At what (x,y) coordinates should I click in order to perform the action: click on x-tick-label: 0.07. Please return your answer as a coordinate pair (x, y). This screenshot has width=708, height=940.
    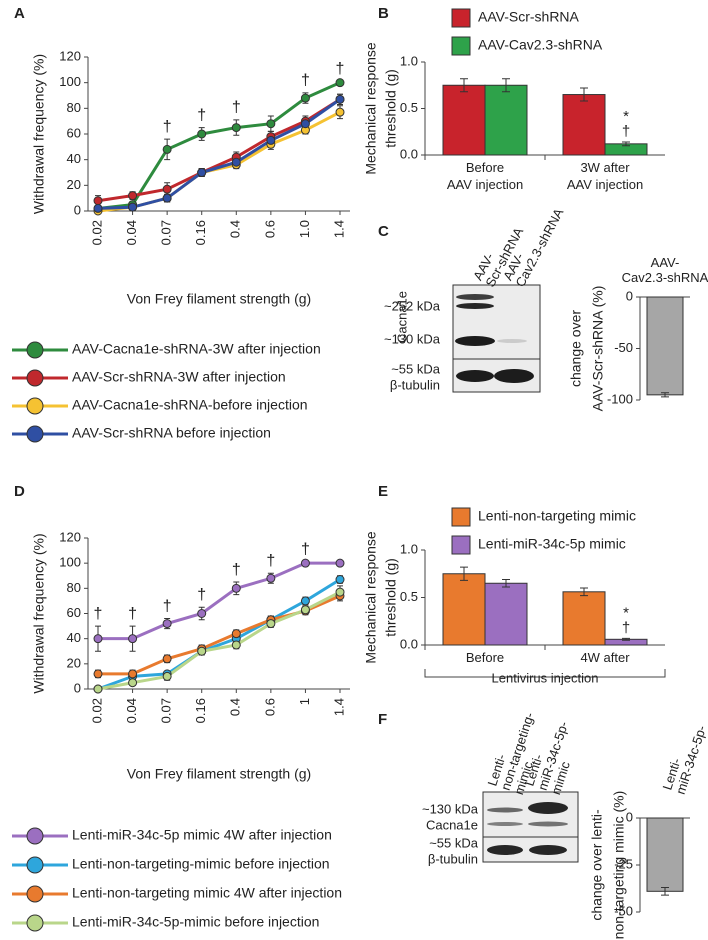
    Looking at the image, I should click on (166, 232).